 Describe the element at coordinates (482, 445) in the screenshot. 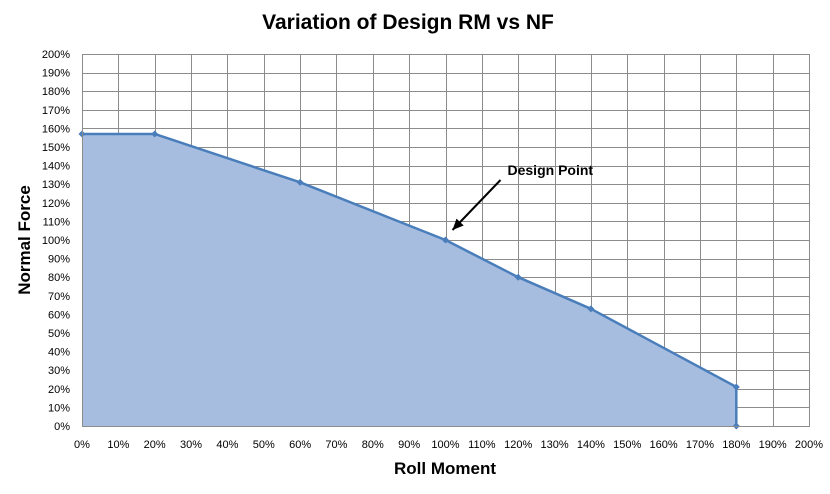

I see `x-tick-label: 110%` at that location.